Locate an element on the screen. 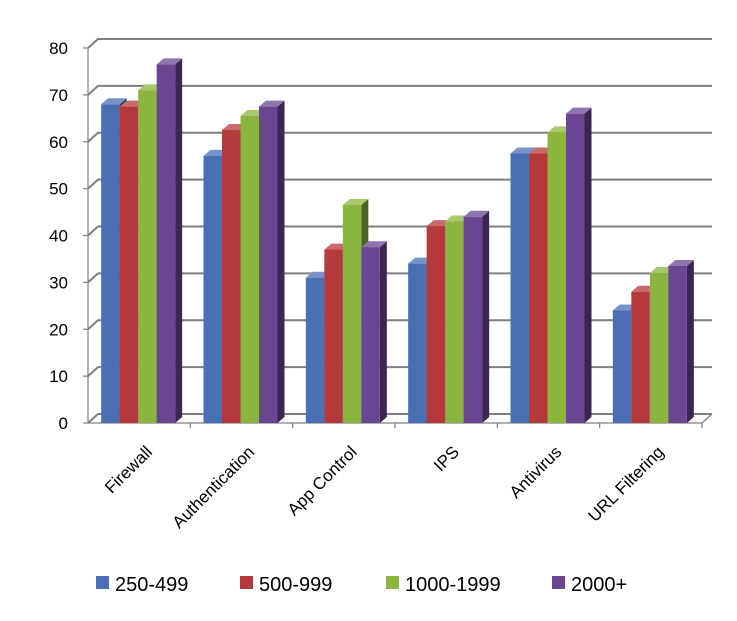 This screenshot has height=621, width=737. y-tick-label: 70 is located at coordinates (58, 95).